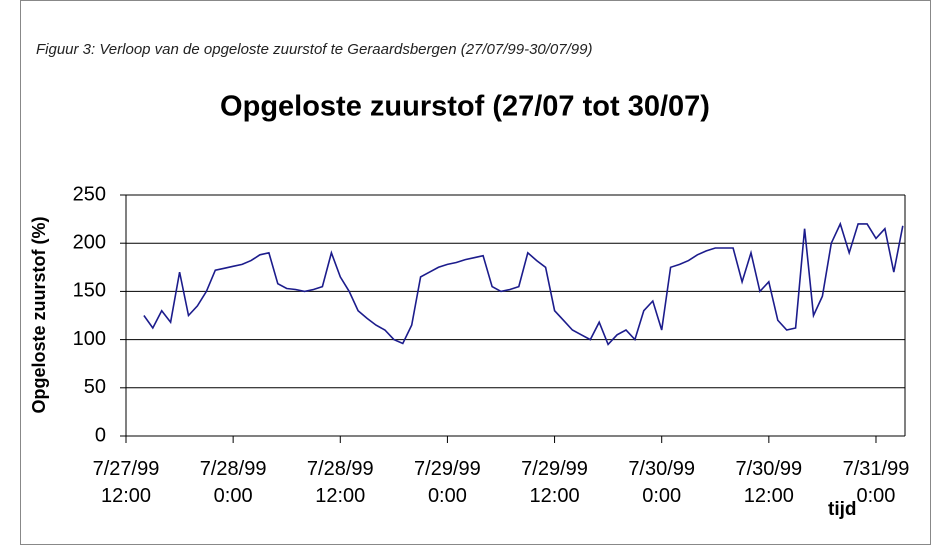 This screenshot has height=545, width=931. What do you see at coordinates (842, 509) in the screenshot?
I see `x-axis-label: tijd` at bounding box center [842, 509].